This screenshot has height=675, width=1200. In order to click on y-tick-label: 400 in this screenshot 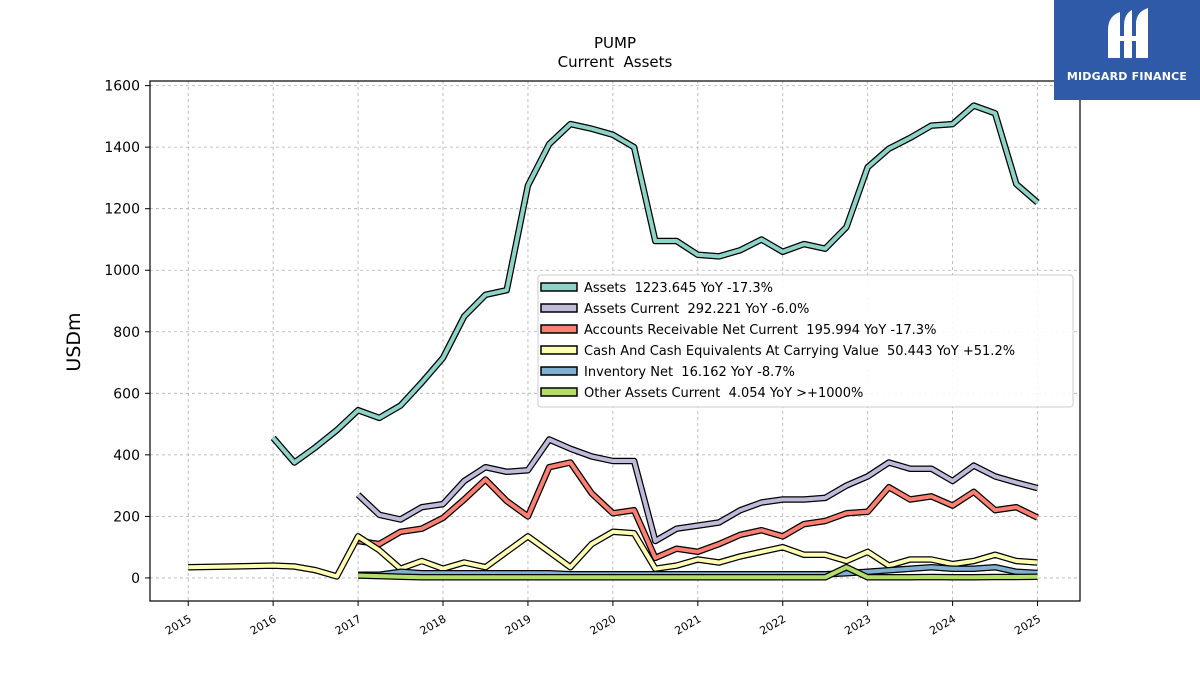, I will do `click(126, 456)`.